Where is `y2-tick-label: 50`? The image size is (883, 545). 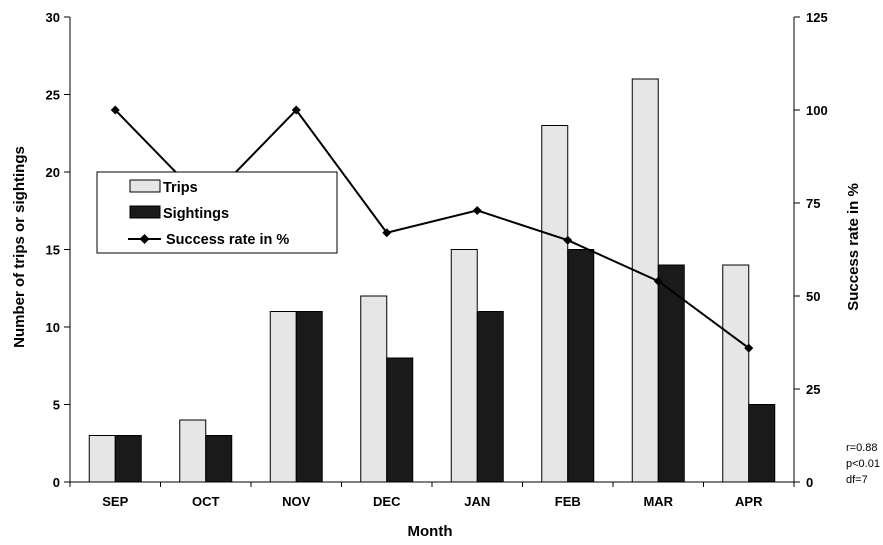
y2-tick-label: 50 is located at coordinates (813, 296).